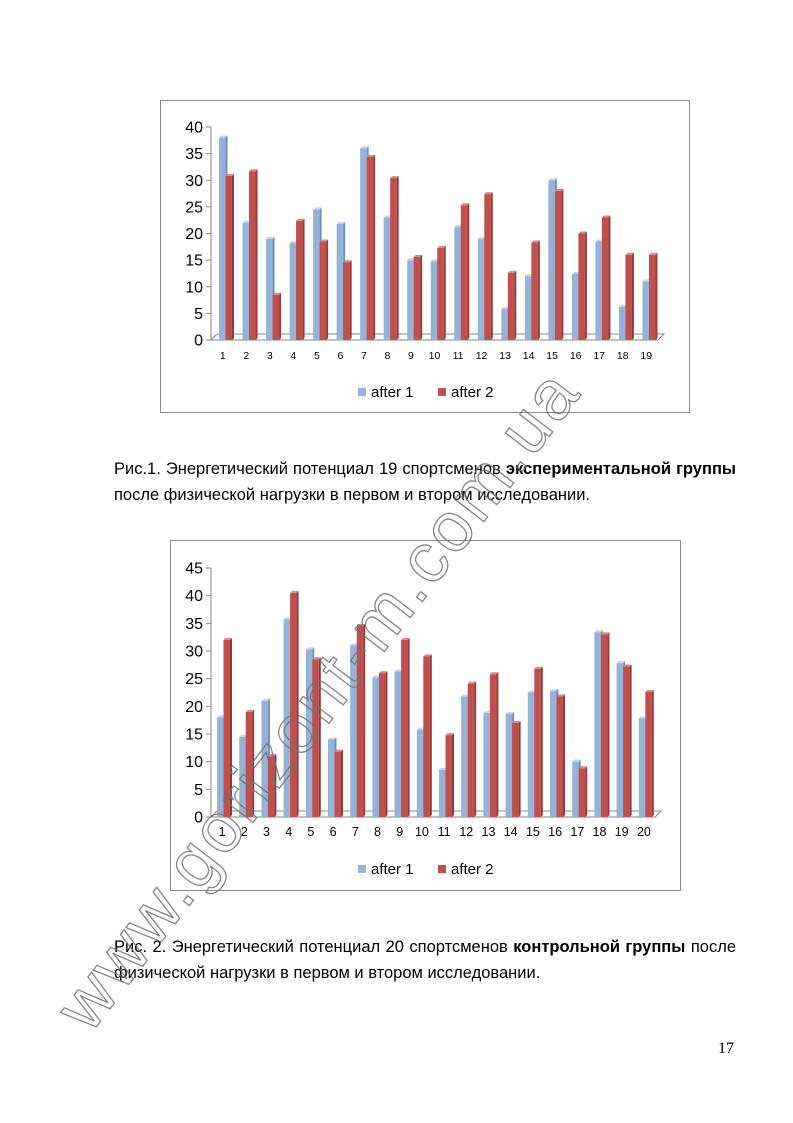 The width and height of the screenshot is (793, 1123). What do you see at coordinates (489, 832) in the screenshot?
I see `chart-2-x-tick-label: 13` at bounding box center [489, 832].